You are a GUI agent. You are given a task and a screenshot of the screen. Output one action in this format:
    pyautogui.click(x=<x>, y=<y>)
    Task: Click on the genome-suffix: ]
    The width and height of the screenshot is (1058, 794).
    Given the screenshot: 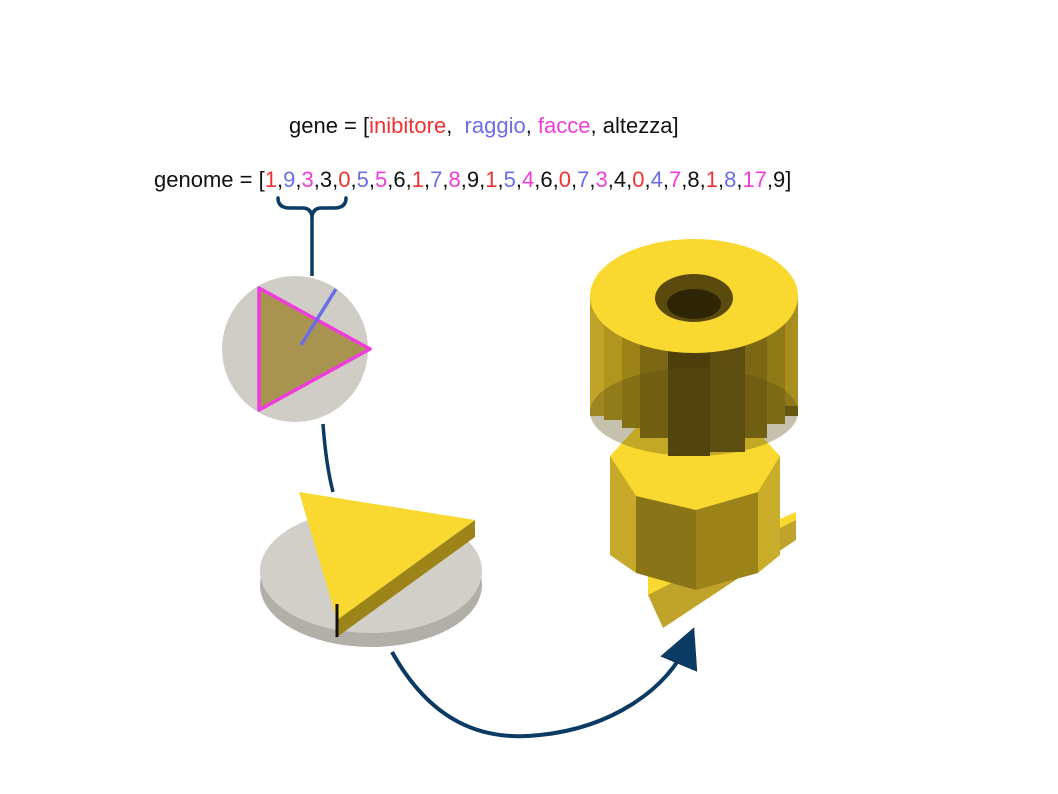 What is the action you would take?
    pyautogui.click(x=788, y=179)
    